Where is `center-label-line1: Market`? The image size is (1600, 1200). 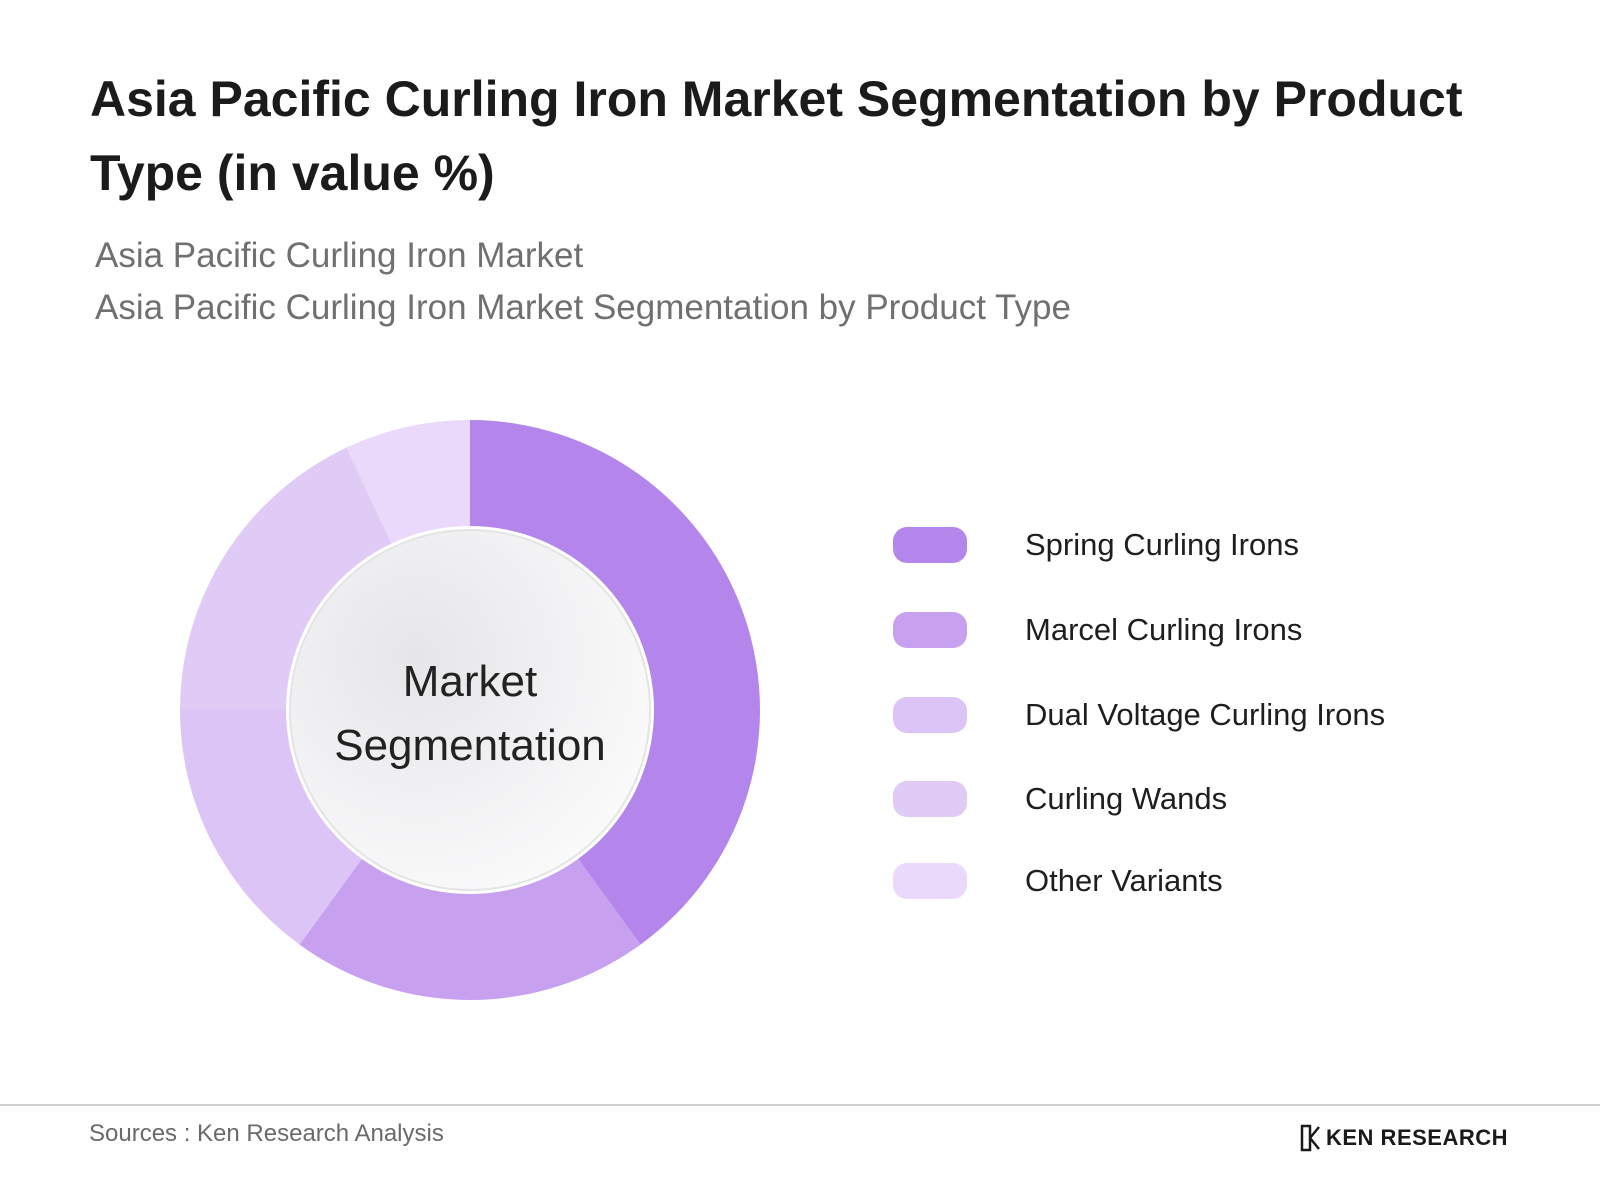
center-label-line1: Market is located at coordinates (470, 681).